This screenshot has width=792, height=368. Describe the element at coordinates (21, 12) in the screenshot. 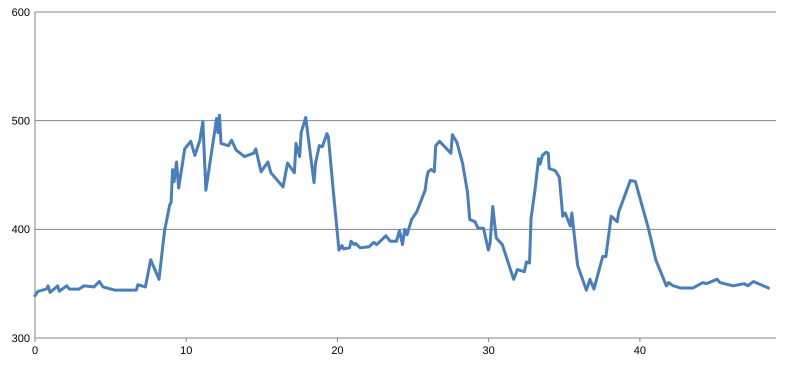

I see `y-tick-label: 600` at that location.